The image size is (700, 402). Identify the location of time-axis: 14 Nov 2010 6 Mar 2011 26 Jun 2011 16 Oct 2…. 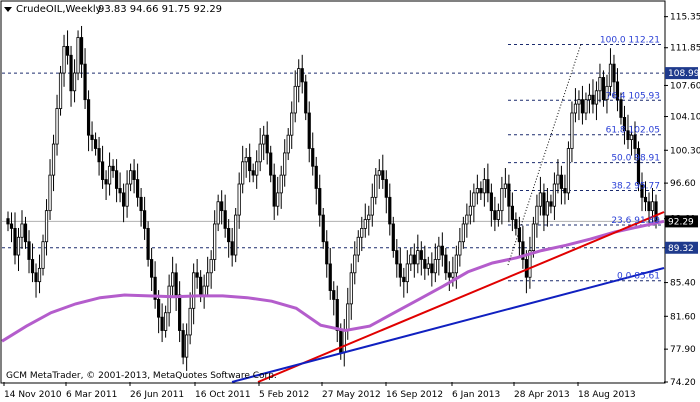
(319, 391).